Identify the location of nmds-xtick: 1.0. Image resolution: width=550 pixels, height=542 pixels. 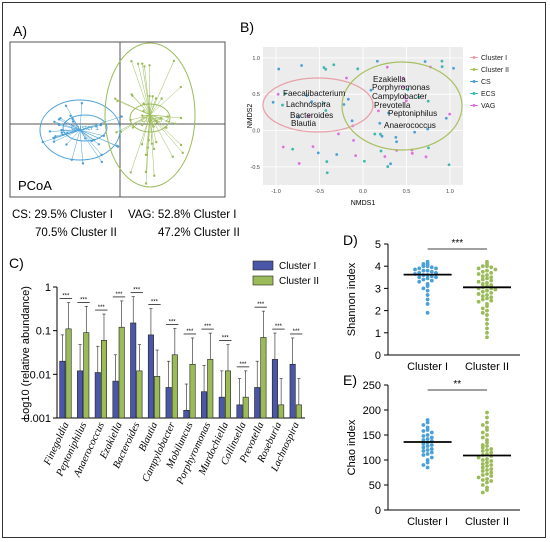
(450, 192).